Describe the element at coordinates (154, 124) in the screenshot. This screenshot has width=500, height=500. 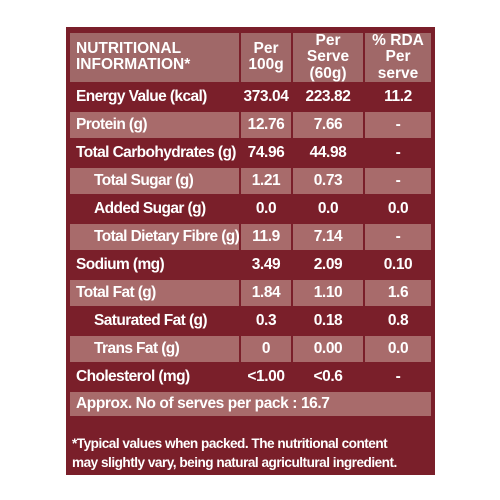
I see `row-label: Protein (g)` at that location.